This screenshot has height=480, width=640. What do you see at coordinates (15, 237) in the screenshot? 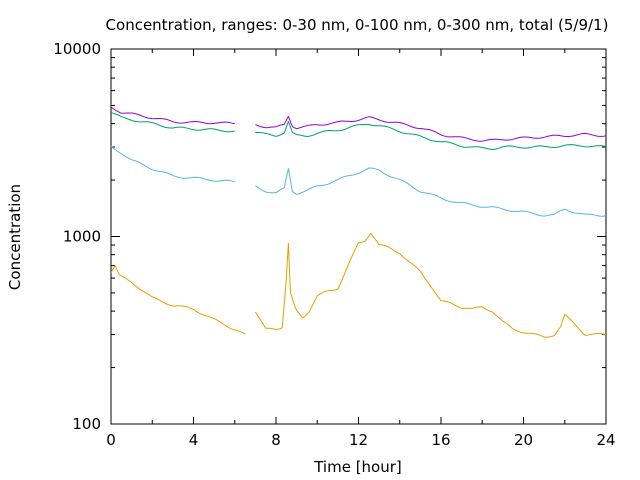
I see `y-axis-label: Concentration` at bounding box center [15, 237].